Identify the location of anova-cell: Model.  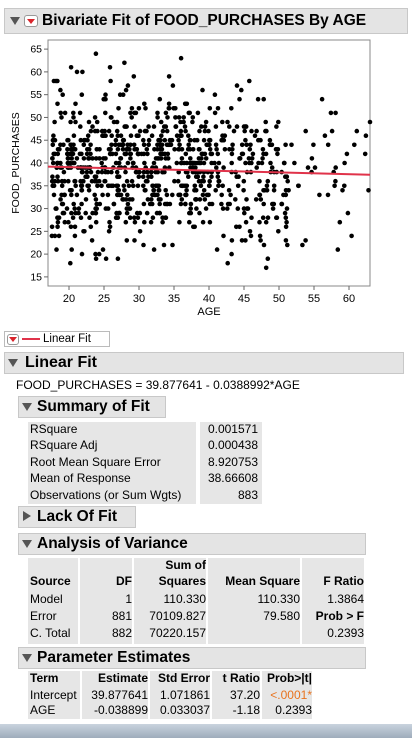
(46, 599).